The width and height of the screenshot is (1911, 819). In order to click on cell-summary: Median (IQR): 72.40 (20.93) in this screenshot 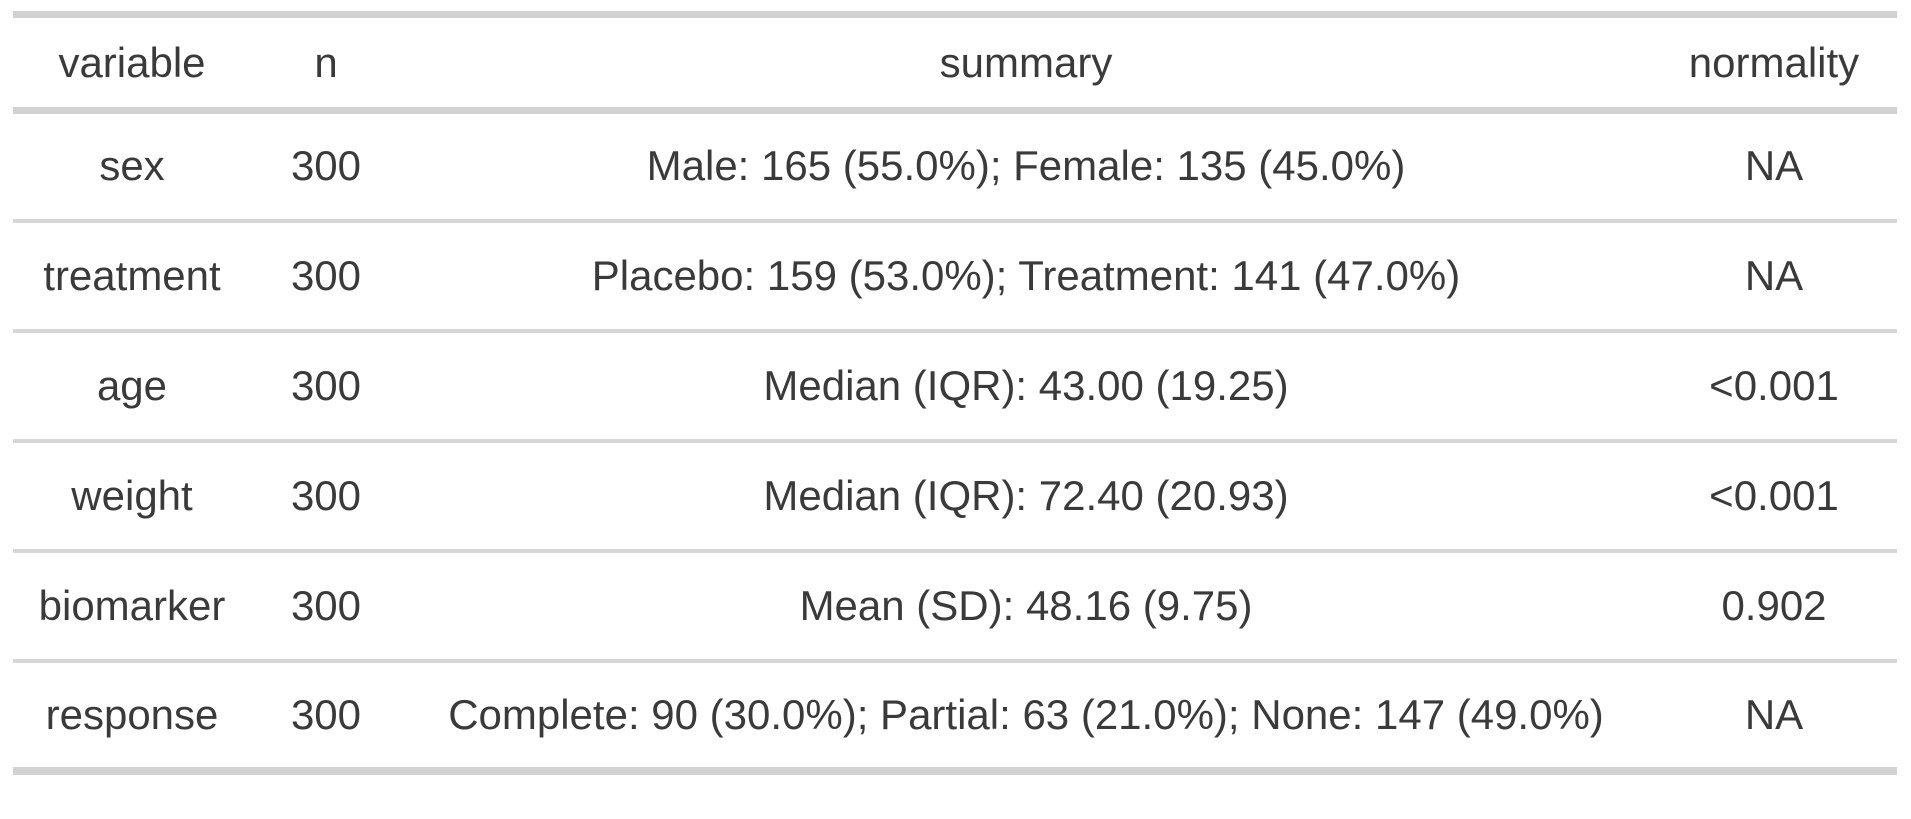, I will do `click(1026, 495)`.